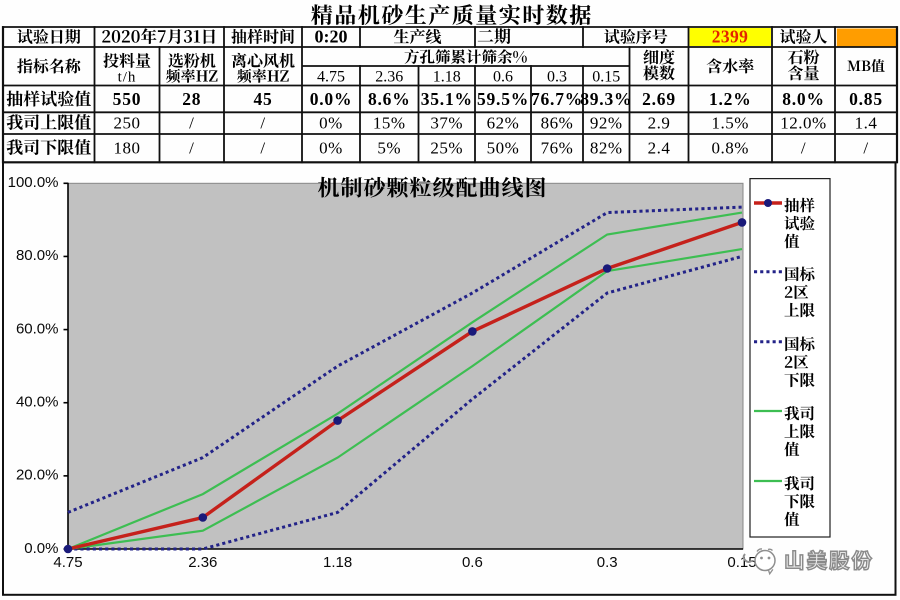  Describe the element at coordinates (37, 475) in the screenshot. I see `svg-text: 20.0%` at that location.